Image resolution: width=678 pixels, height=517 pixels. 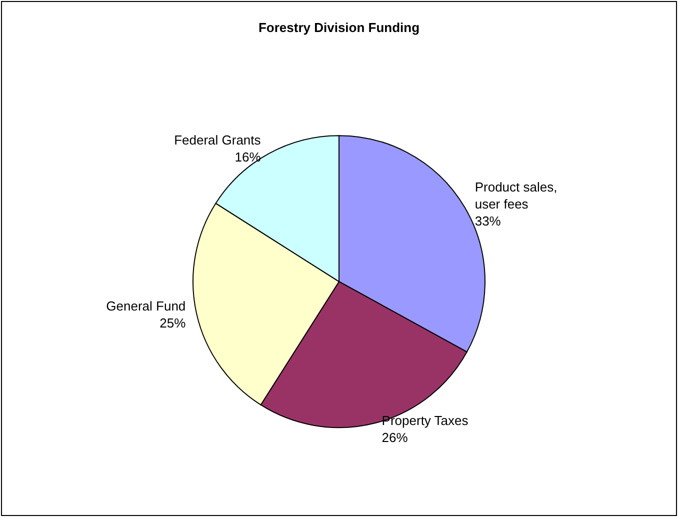 I want to click on slice-label: Property Taxes, so click(x=425, y=420).